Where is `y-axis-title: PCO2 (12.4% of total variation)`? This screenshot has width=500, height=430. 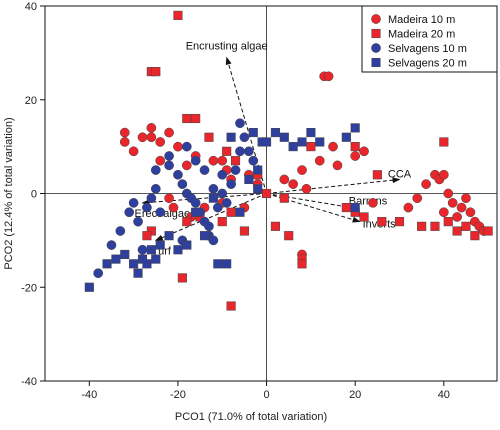
y-axis-title: PCO2 (12.4% of total variation) is located at coordinates (9, 193).